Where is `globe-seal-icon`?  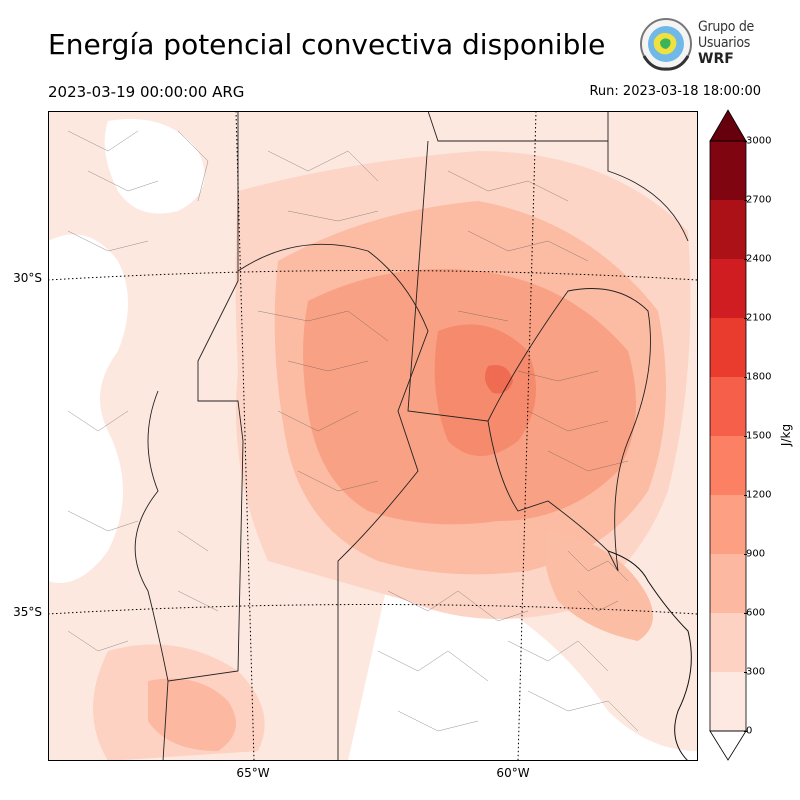 globe-seal-icon is located at coordinates (666, 44).